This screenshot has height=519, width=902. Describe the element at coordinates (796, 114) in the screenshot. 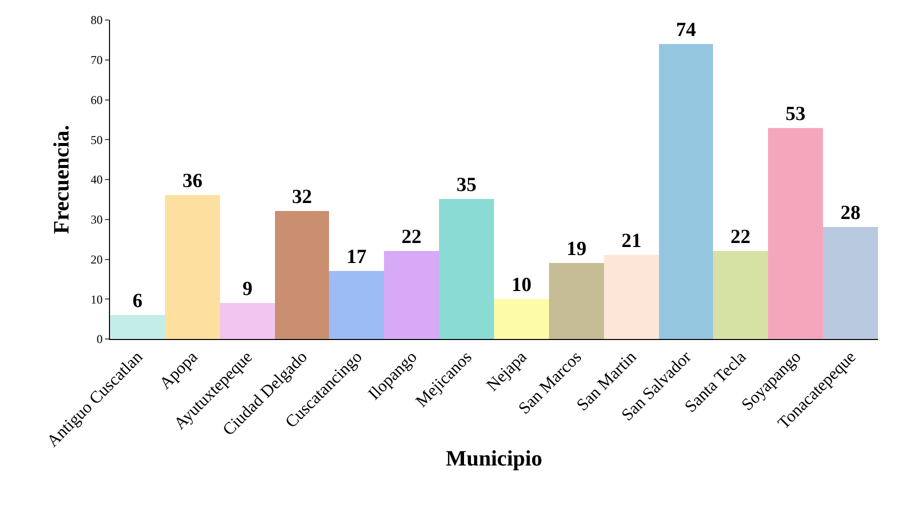

I see `data-label: 53` at that location.